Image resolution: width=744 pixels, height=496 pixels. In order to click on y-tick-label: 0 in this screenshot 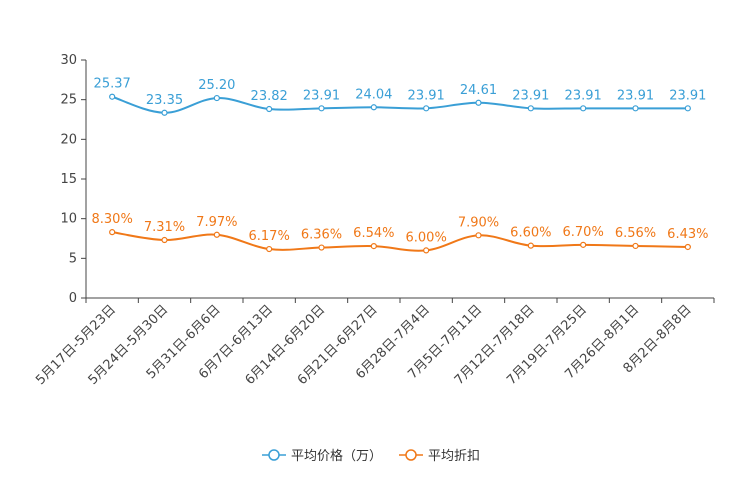, I will do `click(73, 298)`.